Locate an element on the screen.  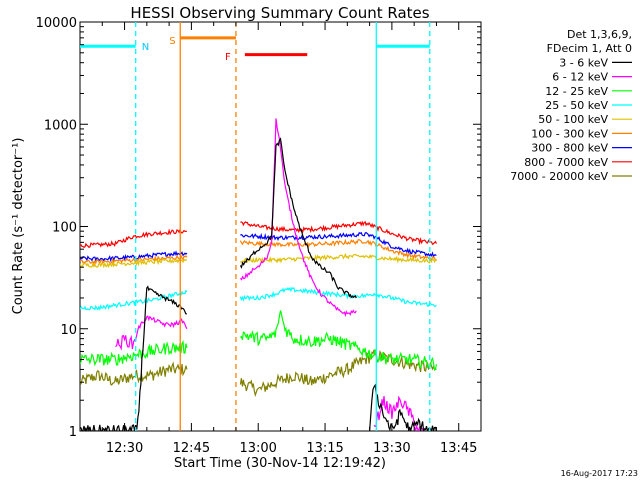
x-tick-label: 13:30 is located at coordinates (391, 448).